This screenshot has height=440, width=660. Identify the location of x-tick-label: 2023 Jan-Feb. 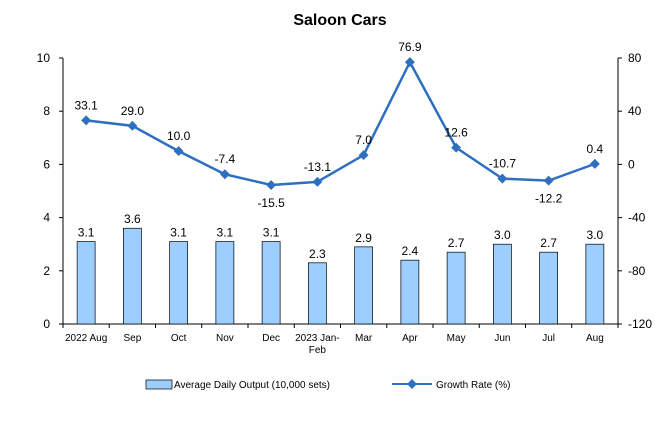
(317, 344).